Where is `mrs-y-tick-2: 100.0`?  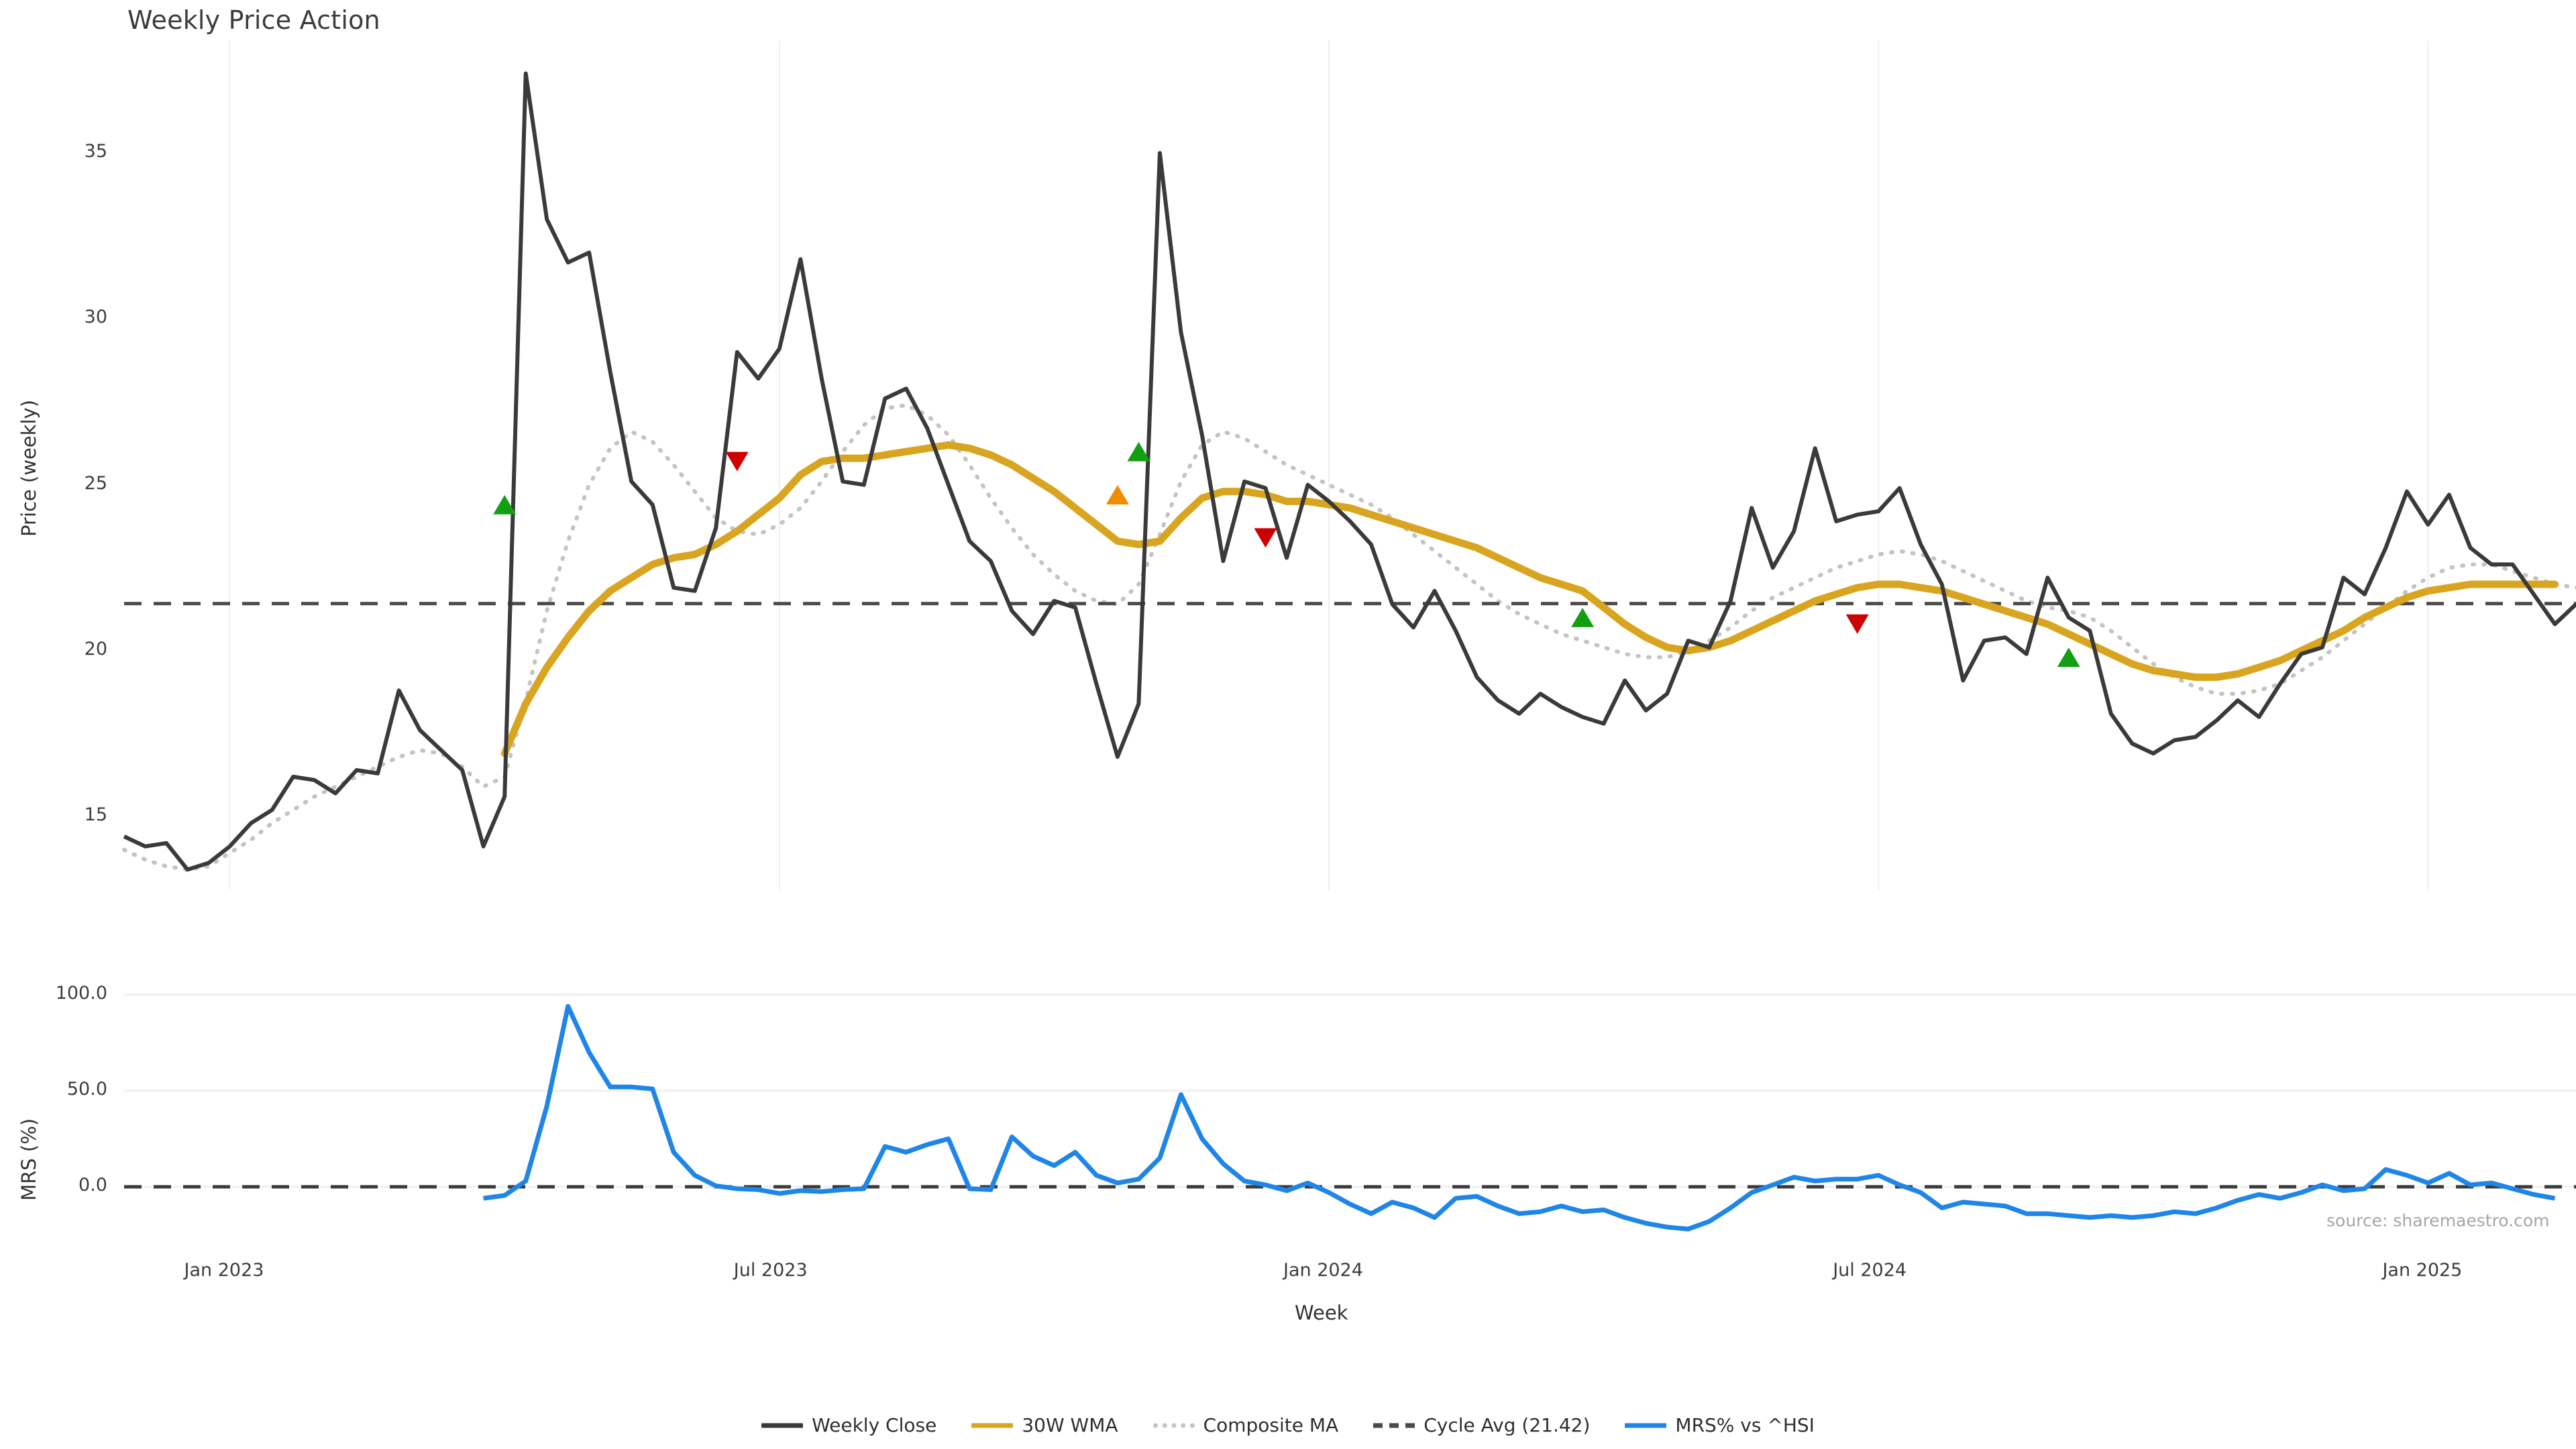 mrs-y-tick-2: 100.0 is located at coordinates (81, 993).